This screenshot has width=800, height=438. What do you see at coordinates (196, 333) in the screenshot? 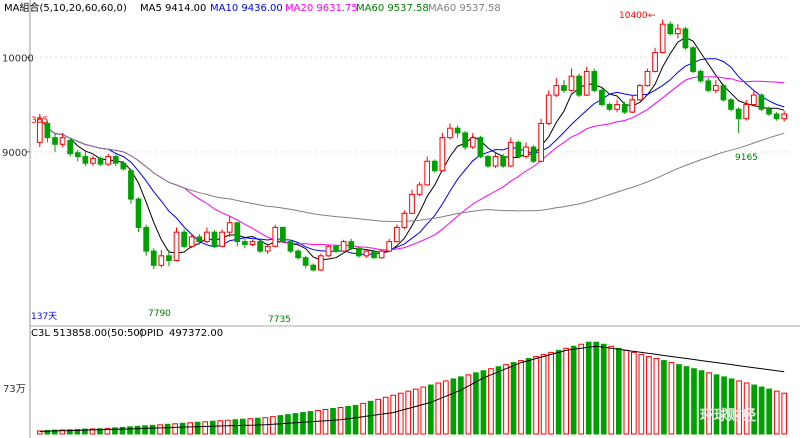
I see `opi-legend-value: 497372.00` at bounding box center [196, 333].